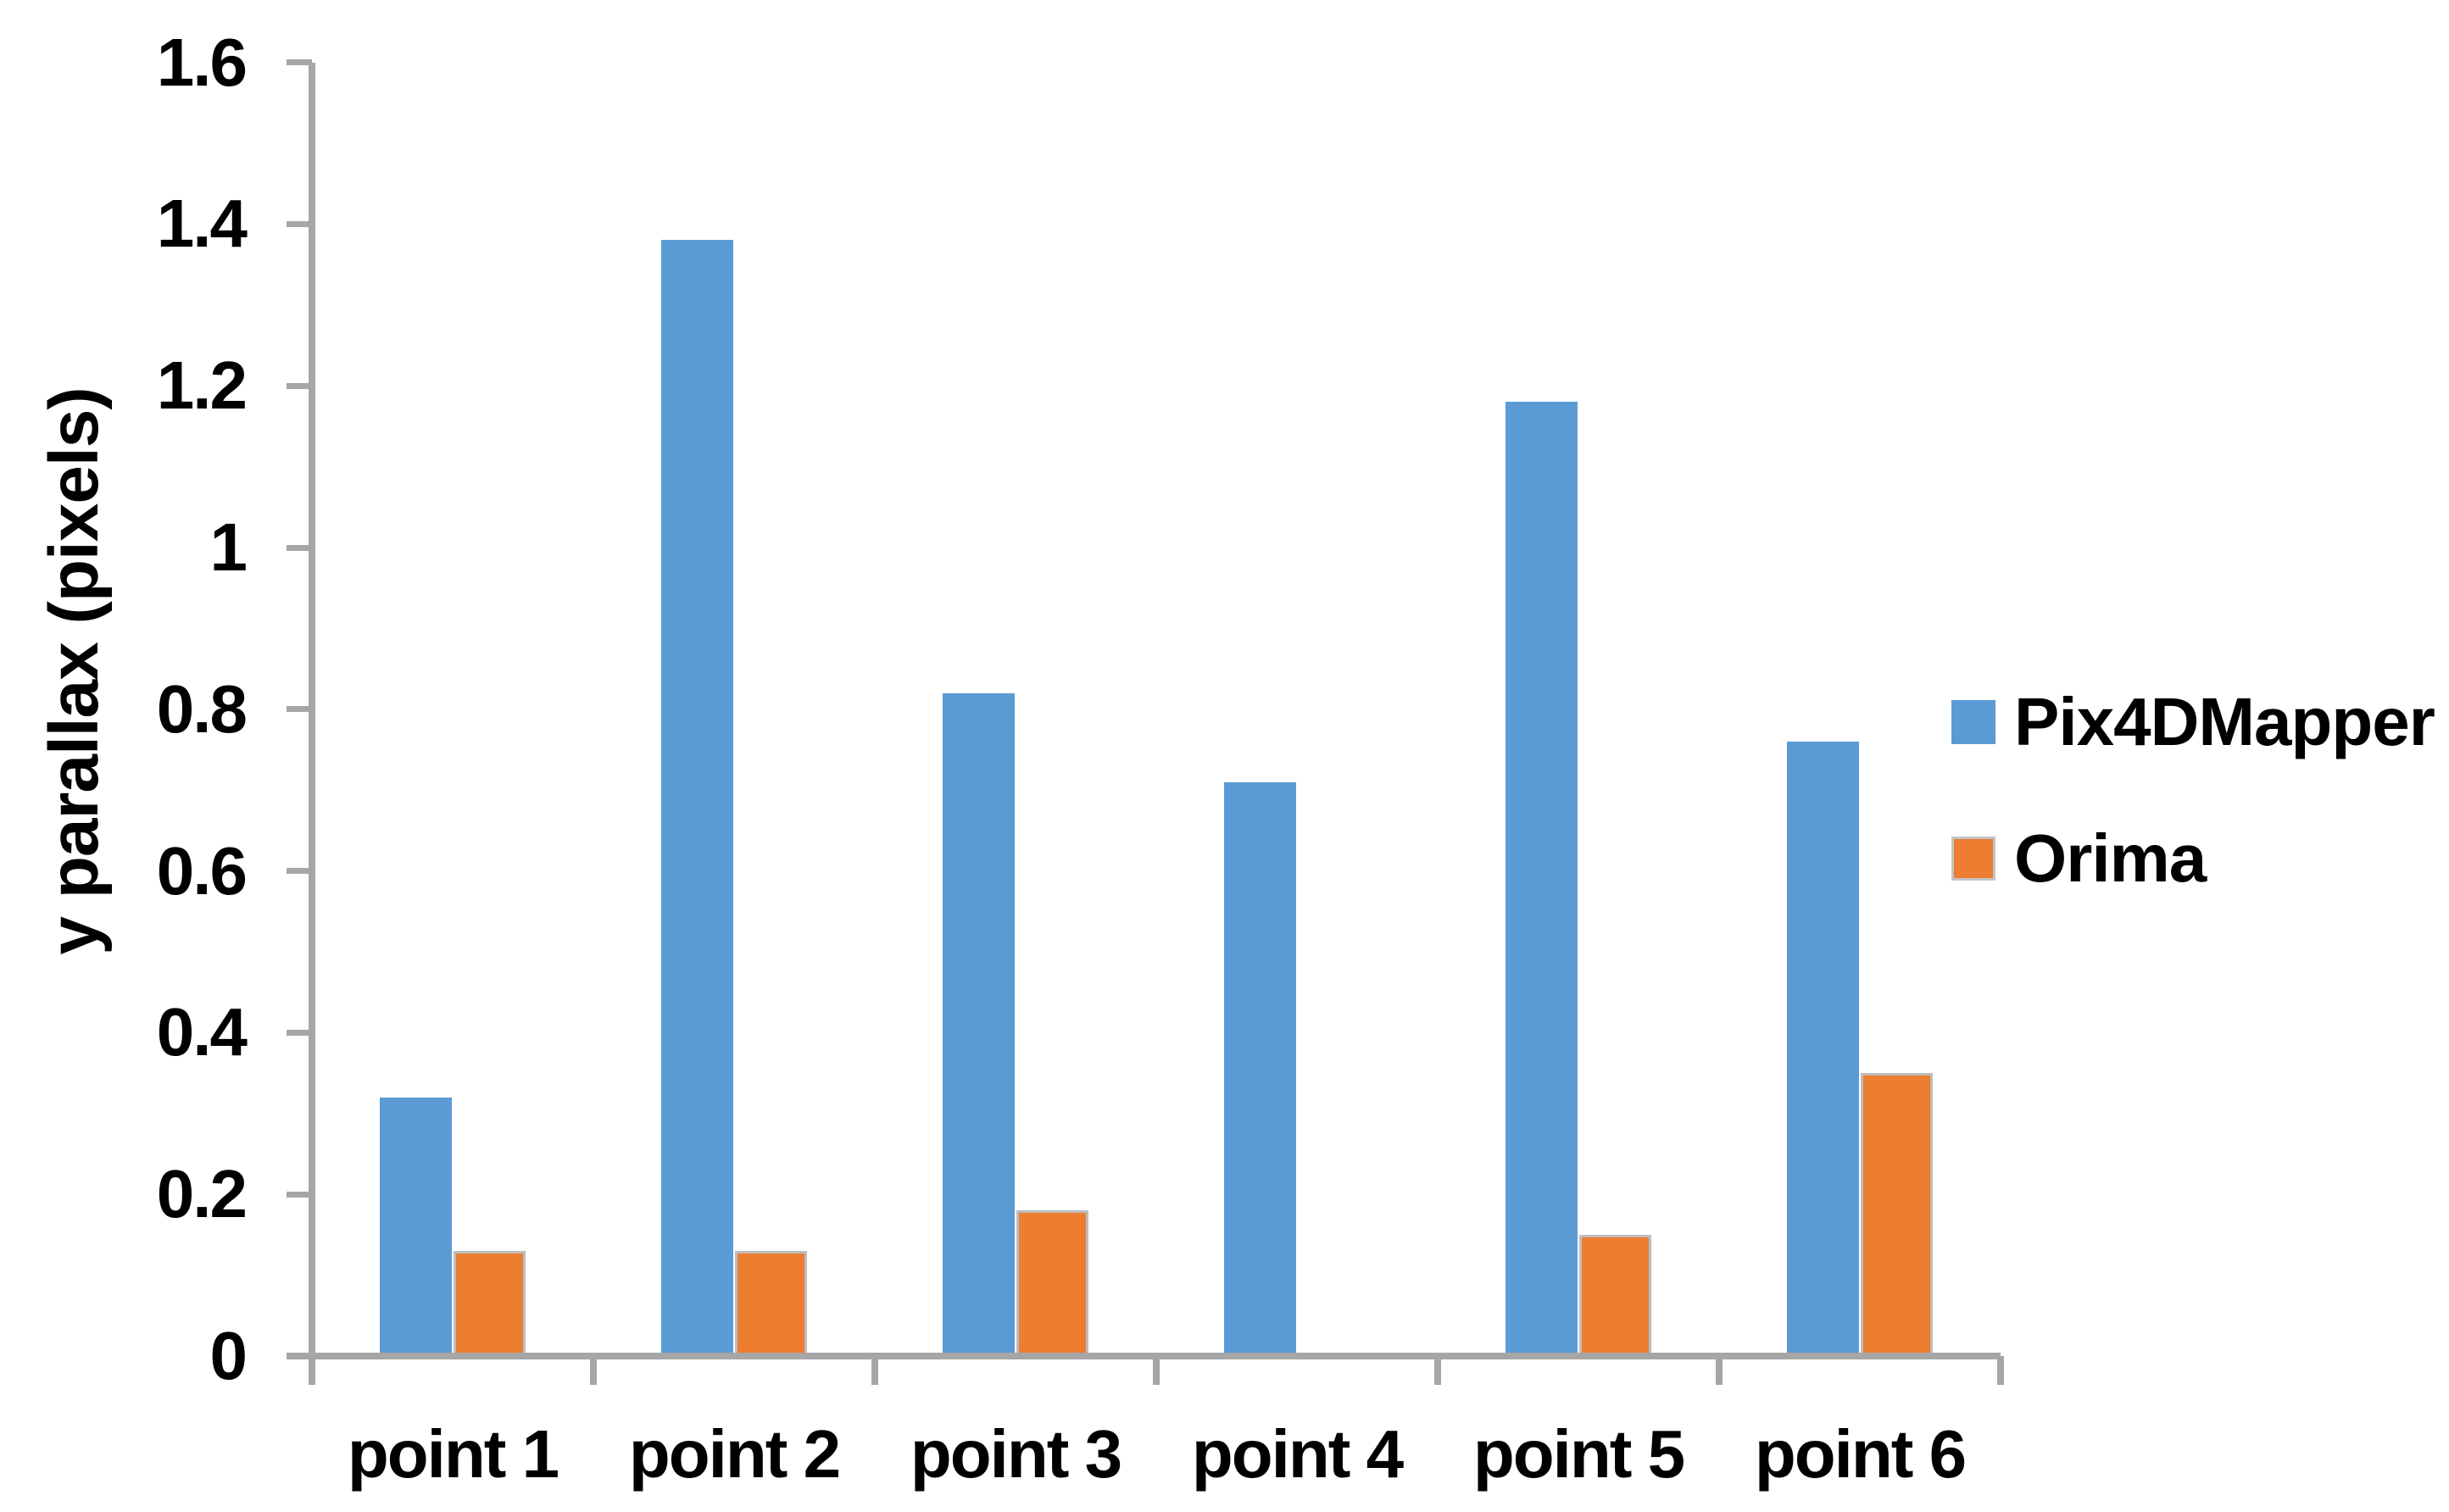  What do you see at coordinates (228, 1356) in the screenshot?
I see `y-tick-label: 0` at bounding box center [228, 1356].